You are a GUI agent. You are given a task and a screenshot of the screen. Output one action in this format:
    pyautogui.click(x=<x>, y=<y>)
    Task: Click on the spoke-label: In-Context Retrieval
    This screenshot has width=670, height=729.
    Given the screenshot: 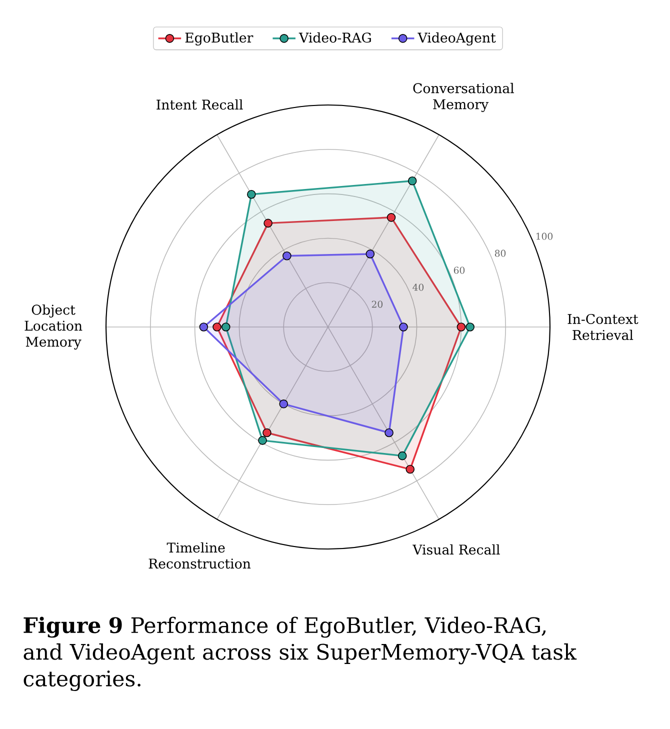 What is the action you would take?
    pyautogui.click(x=603, y=327)
    